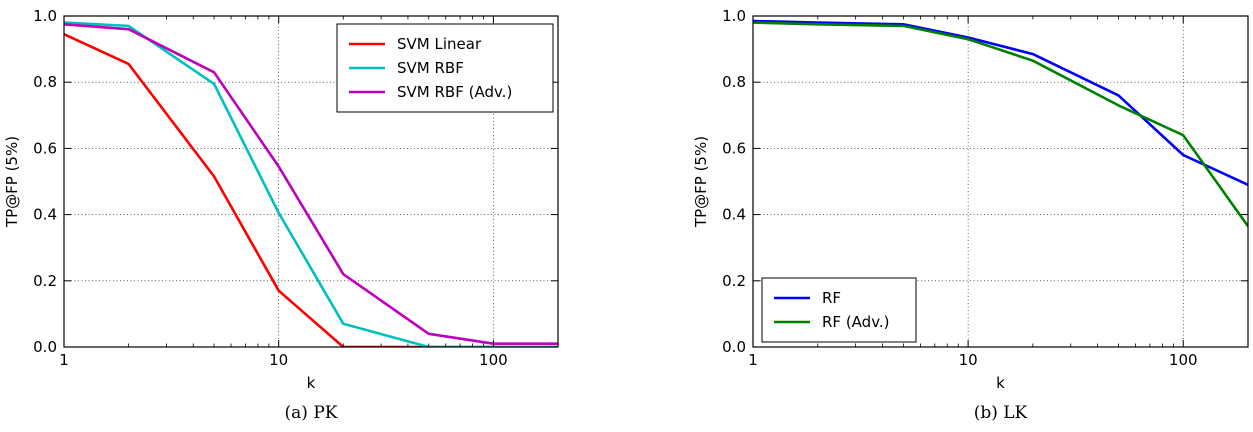 The height and width of the screenshot is (432, 1253). Describe the element at coordinates (831, 298) in the screenshot. I see `legend-label: RF` at that location.